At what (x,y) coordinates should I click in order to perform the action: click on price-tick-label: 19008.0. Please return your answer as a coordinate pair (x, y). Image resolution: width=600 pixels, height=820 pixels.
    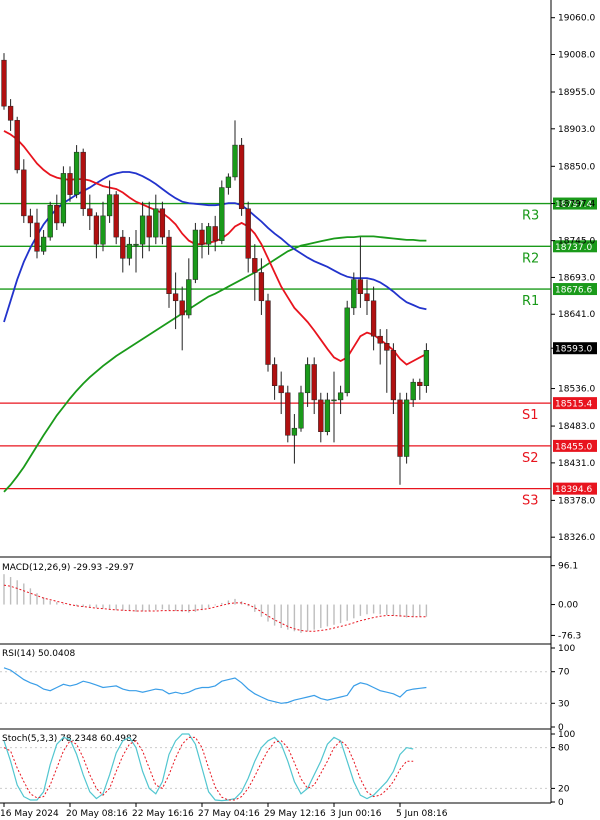
    Looking at the image, I should click on (576, 55).